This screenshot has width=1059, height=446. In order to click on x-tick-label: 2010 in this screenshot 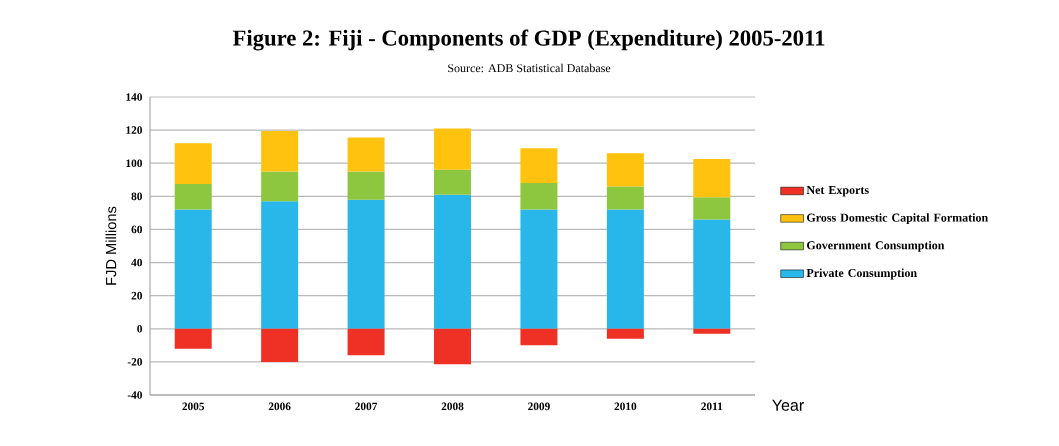, I will do `click(625, 406)`.